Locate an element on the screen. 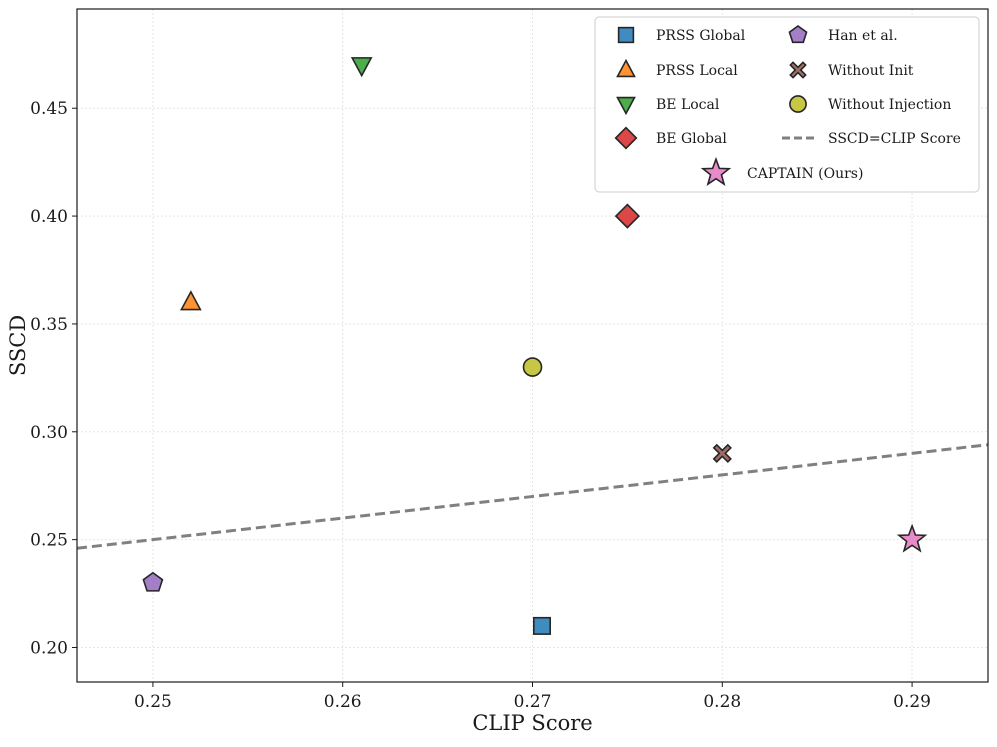 The height and width of the screenshot is (747, 997). x-axis-title: CLIP Score is located at coordinates (532, 723).